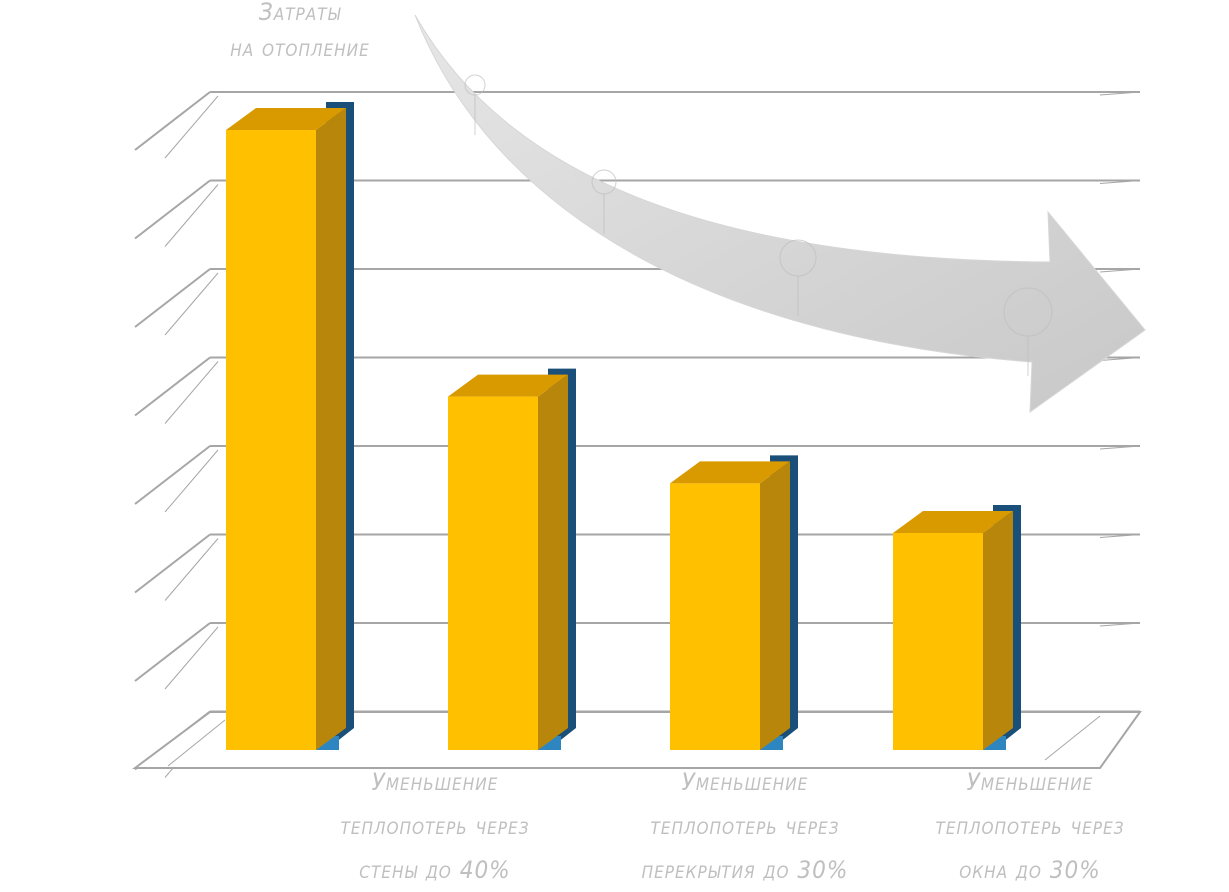 The image size is (1229, 892). I want to click on category-label-windows-line-1: Уменьшение, so click(1030, 782).